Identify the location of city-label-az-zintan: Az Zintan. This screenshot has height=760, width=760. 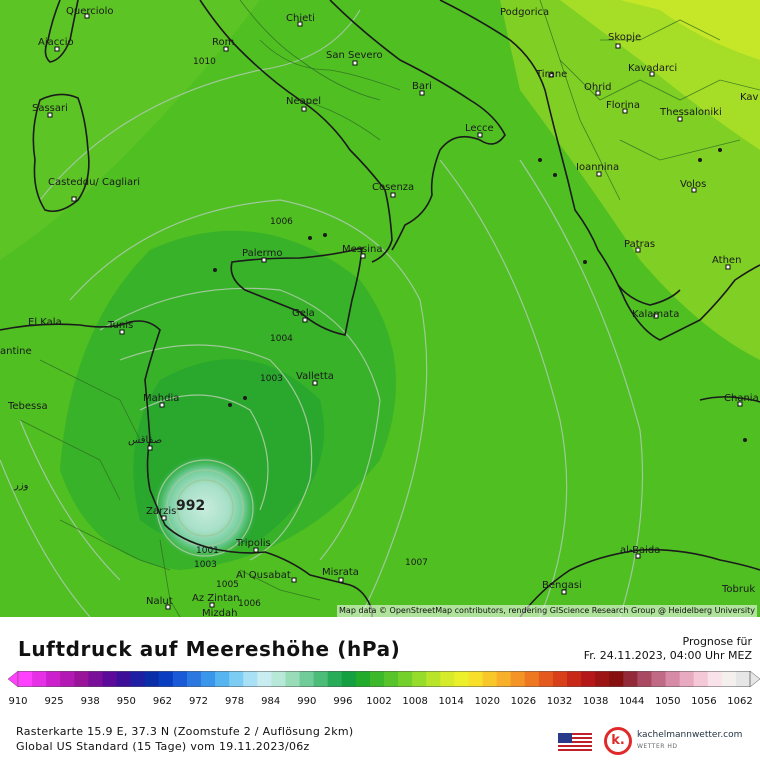
(216, 598).